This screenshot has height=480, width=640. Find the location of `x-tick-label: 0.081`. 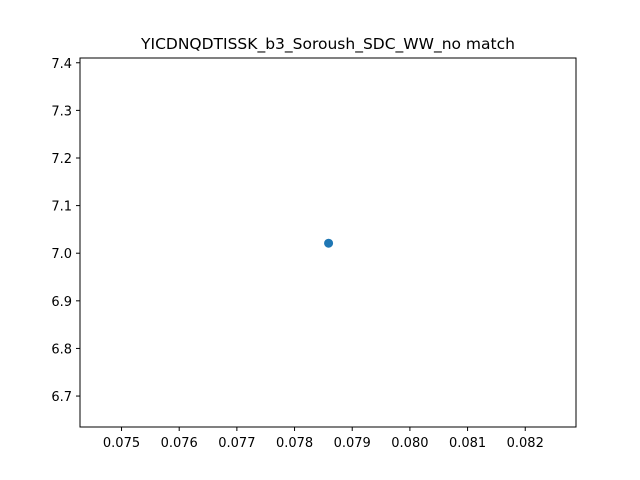

x-tick-label: 0.081 is located at coordinates (467, 443).